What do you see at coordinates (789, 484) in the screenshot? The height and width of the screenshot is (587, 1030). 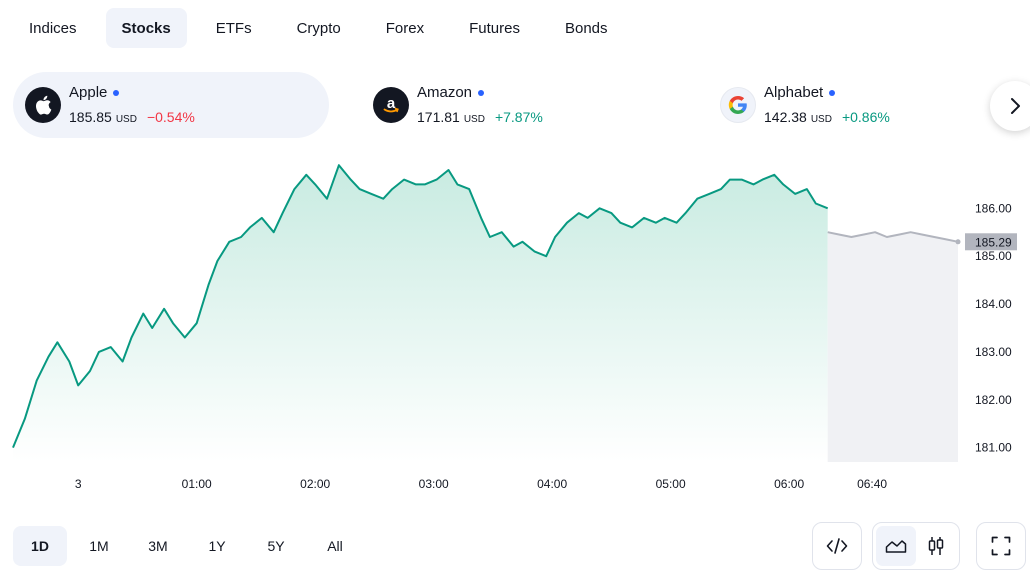 I see `x-tick-label: 06:00` at bounding box center [789, 484].